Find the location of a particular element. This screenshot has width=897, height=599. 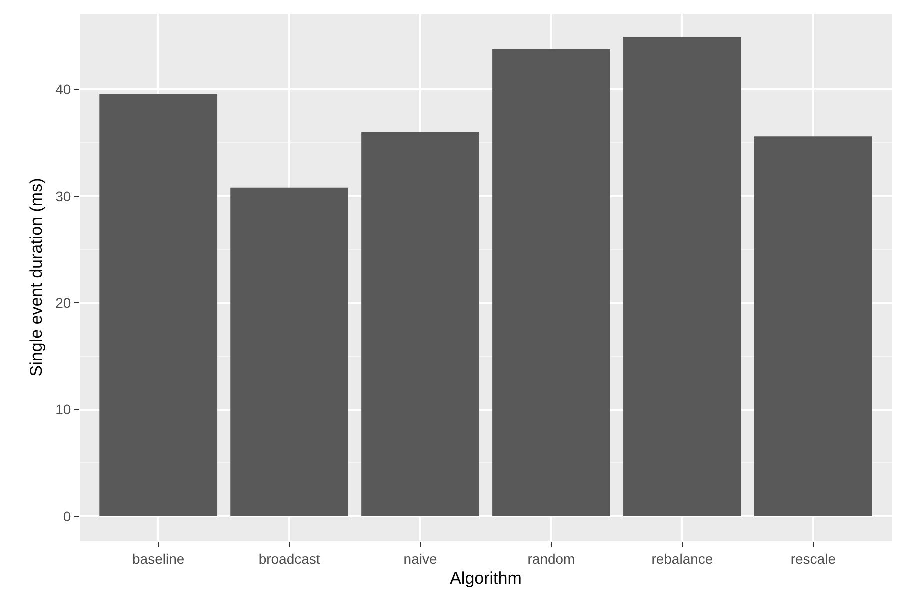

y-tick-label: 0 is located at coordinates (67, 516).